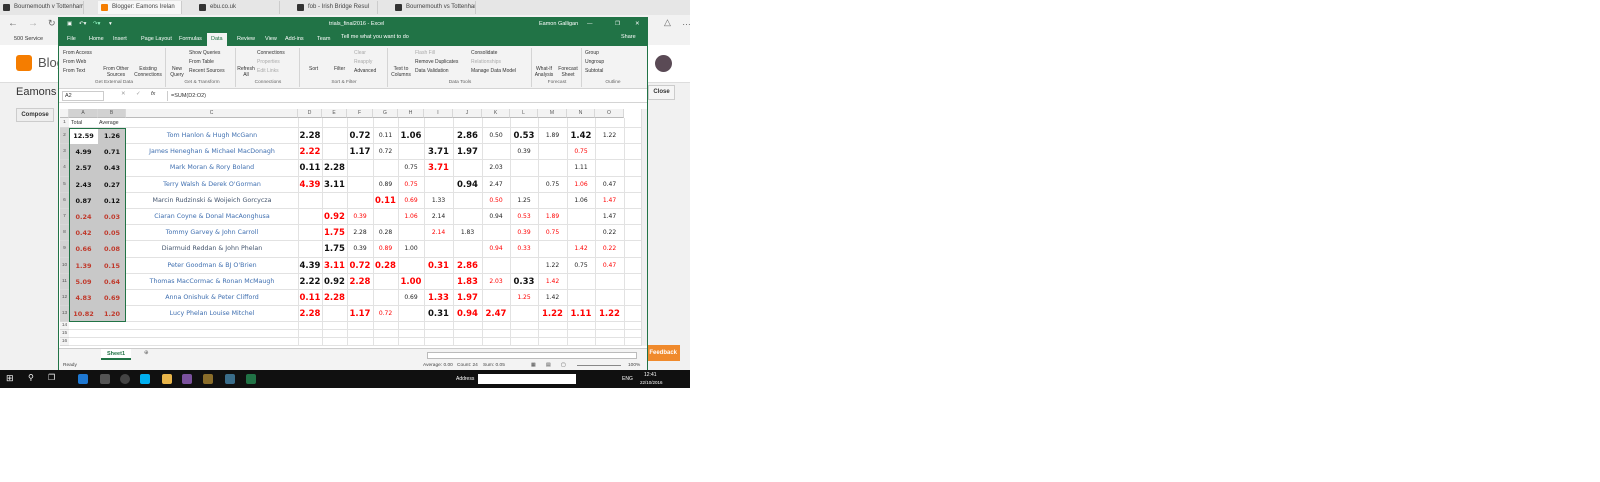  I want to click on tab-data: Data, so click(217, 39).